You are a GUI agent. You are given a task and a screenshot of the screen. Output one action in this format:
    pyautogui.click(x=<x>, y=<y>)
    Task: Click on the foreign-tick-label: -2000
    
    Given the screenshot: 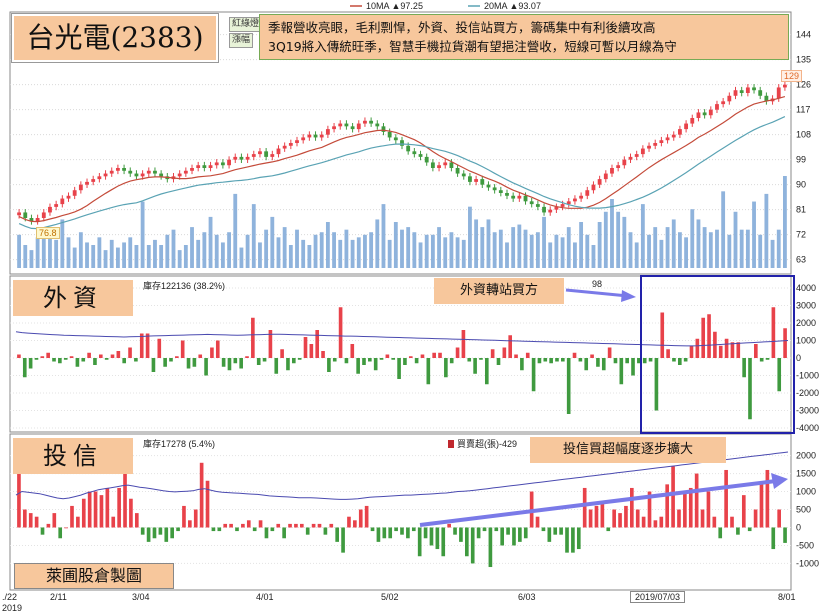 What is the action you would take?
    pyautogui.click(x=807, y=393)
    